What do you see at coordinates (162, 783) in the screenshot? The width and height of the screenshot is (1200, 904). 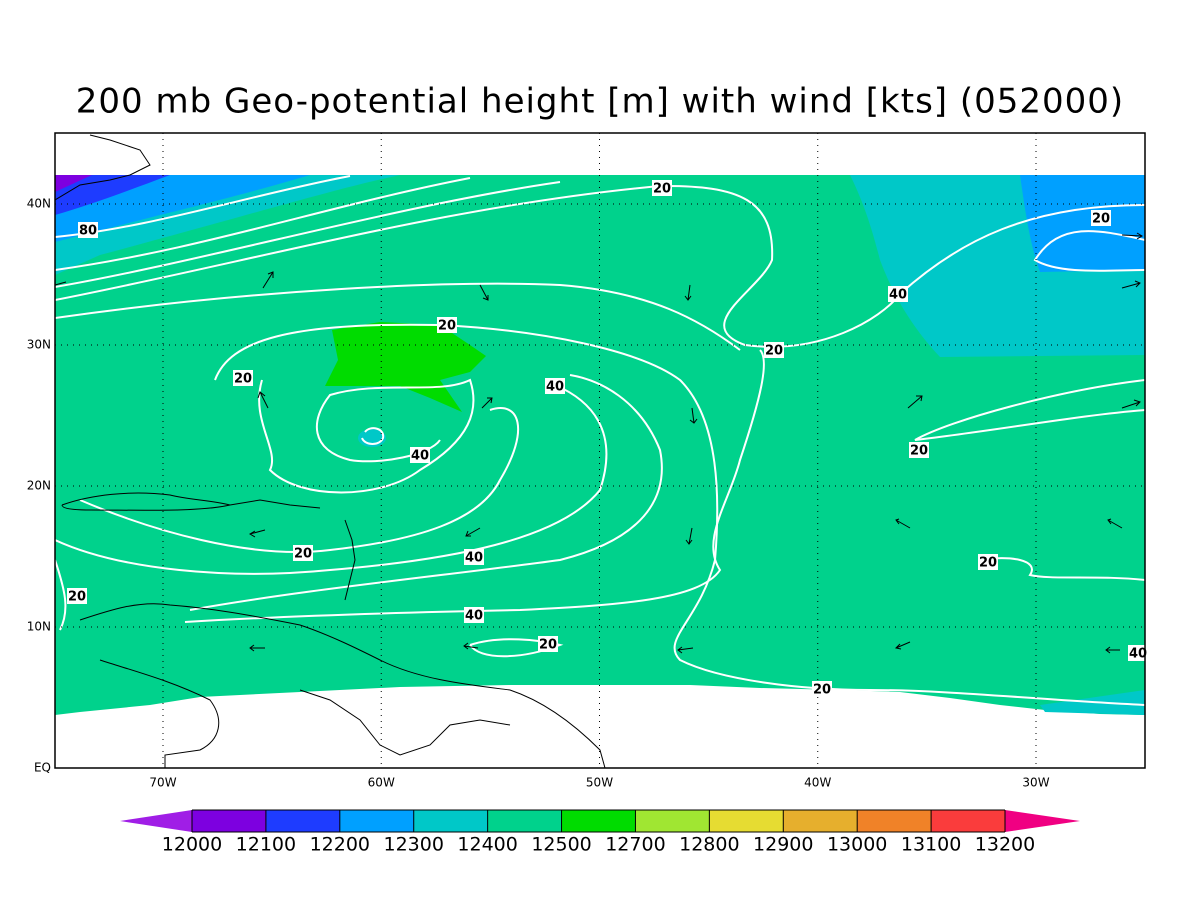 I see `lon-label: 70W` at bounding box center [162, 783].